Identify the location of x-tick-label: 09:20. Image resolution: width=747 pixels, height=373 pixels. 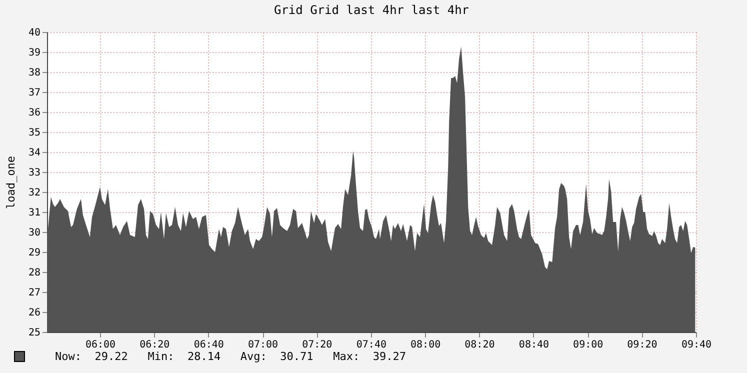
(642, 345).